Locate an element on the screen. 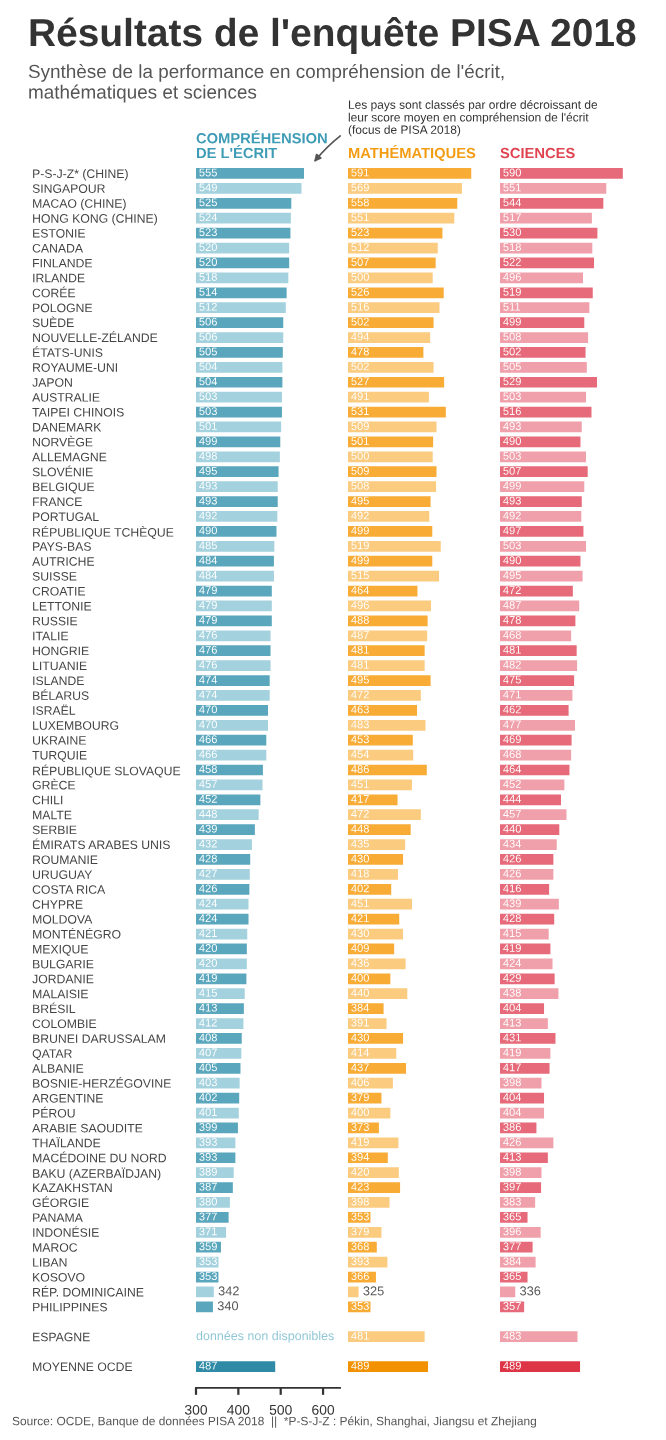 The image size is (666, 1440). chart-title: Résultats de l'enquête PISA 2018 is located at coordinates (333, 35).